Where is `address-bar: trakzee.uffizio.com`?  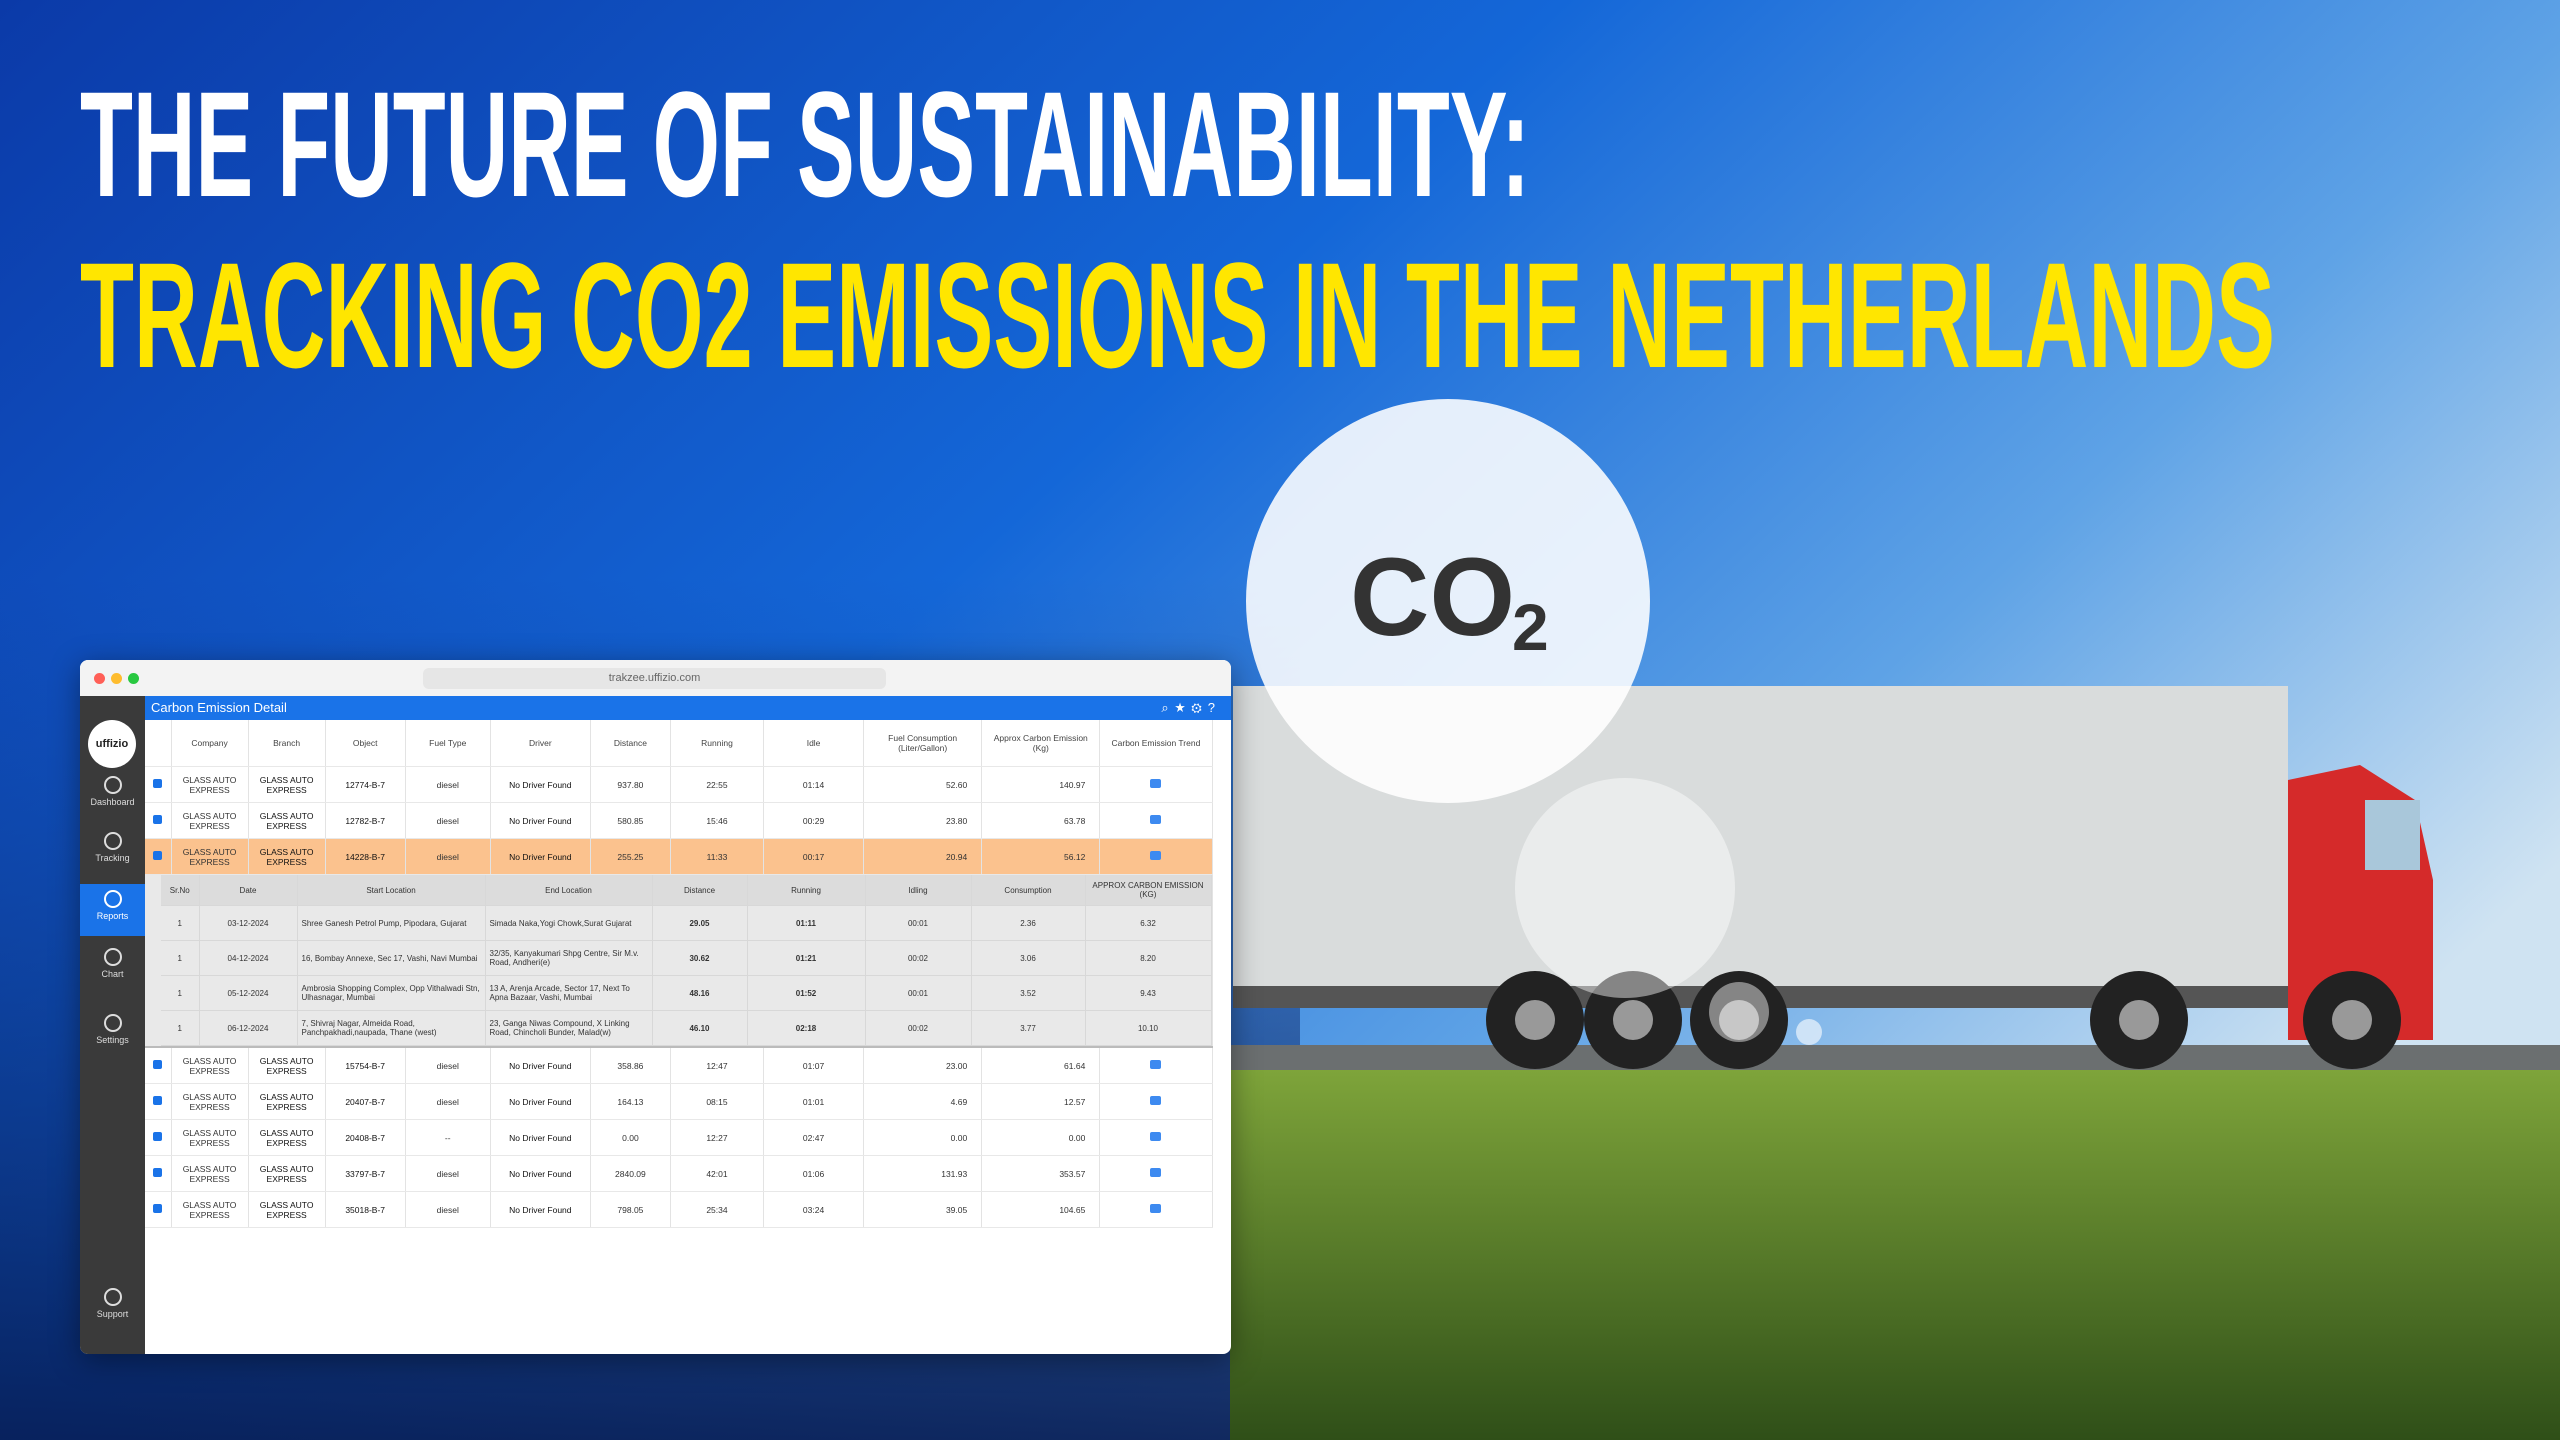
address-bar: trakzee.uffizio.com is located at coordinates (654, 678).